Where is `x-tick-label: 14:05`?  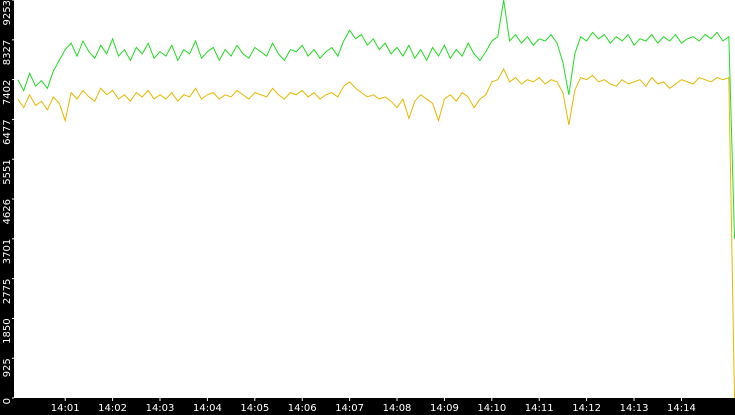
x-tick-label: 14:05 is located at coordinates (254, 408).